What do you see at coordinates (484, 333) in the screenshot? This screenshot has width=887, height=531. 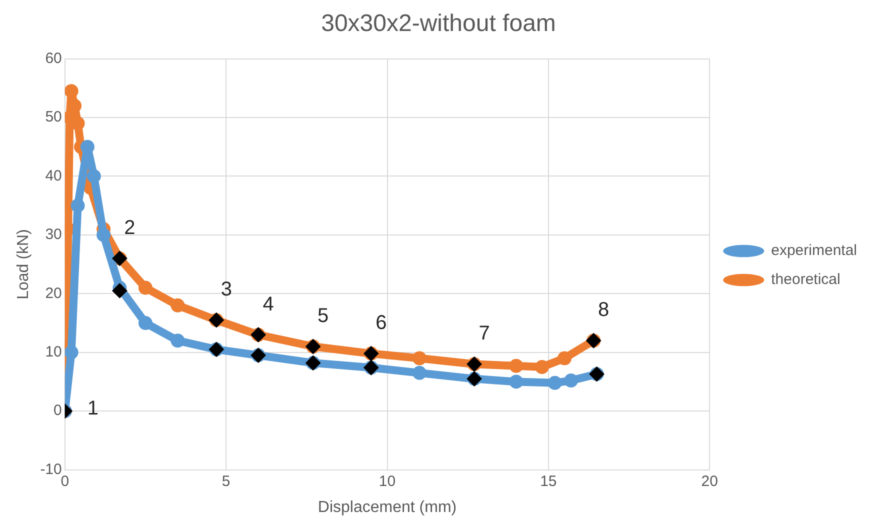 I see `annotation: 7` at bounding box center [484, 333].